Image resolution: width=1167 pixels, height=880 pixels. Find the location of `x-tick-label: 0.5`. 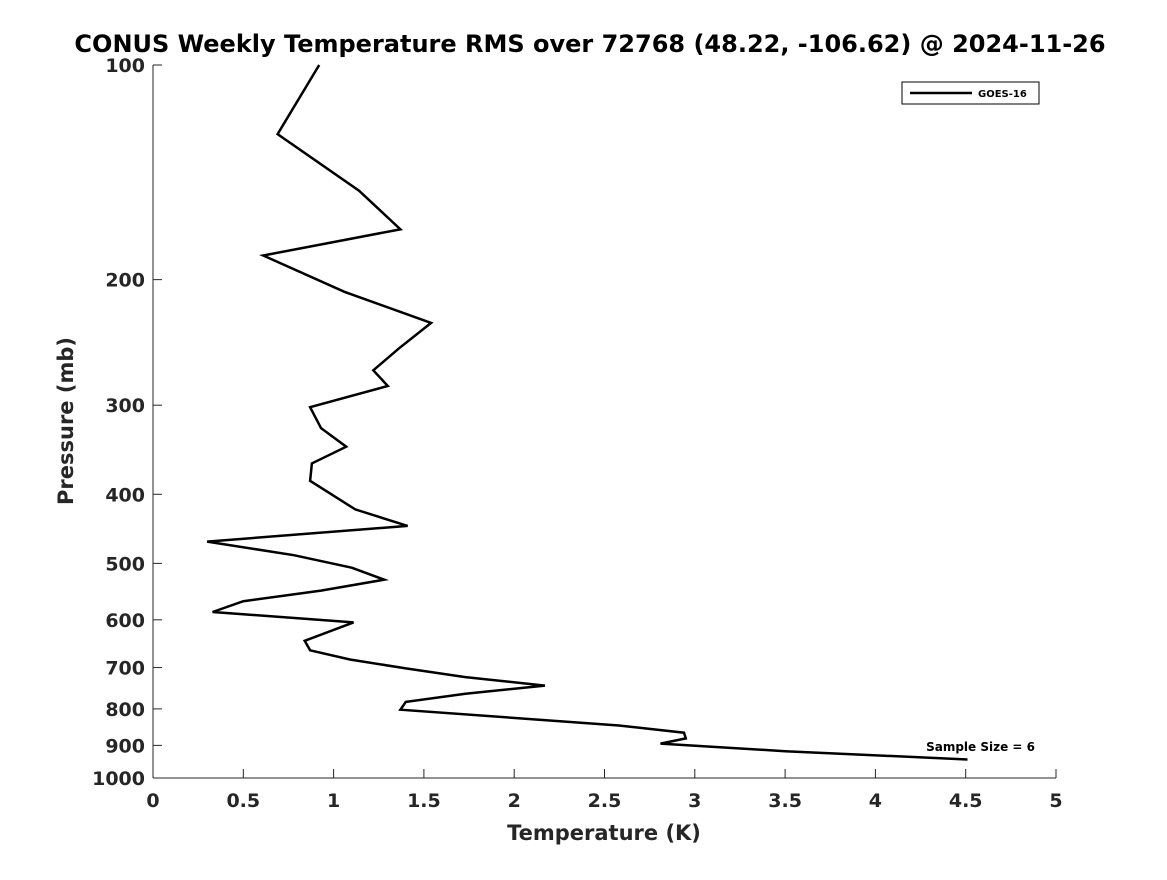

x-tick-label: 0.5 is located at coordinates (243, 801).